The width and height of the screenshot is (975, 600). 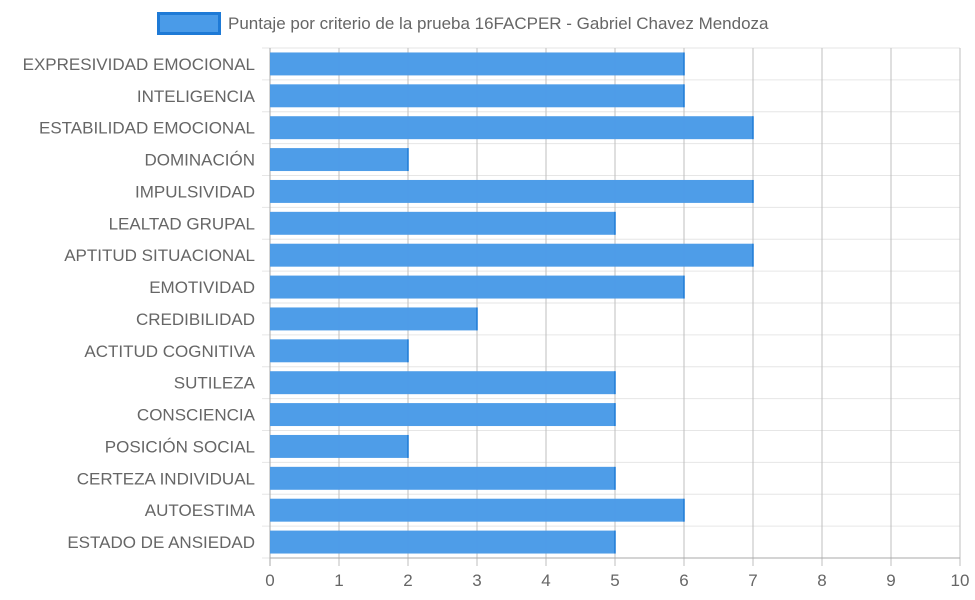 I want to click on y-tick-label: CREDIBILIDAD, so click(x=195, y=319).